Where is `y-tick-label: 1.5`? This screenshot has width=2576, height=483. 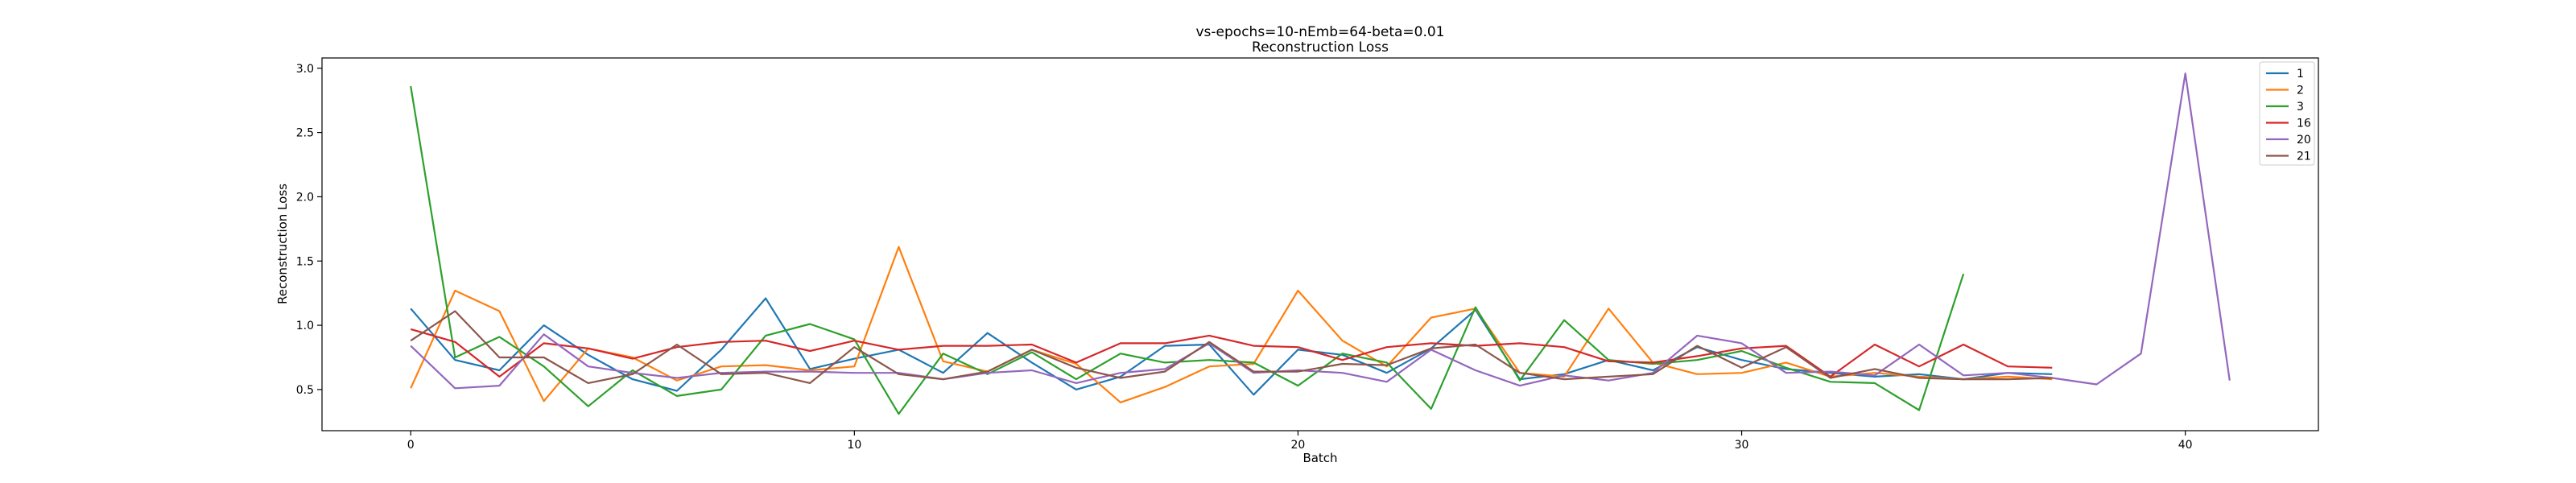
y-tick-label: 1.5 is located at coordinates (305, 261).